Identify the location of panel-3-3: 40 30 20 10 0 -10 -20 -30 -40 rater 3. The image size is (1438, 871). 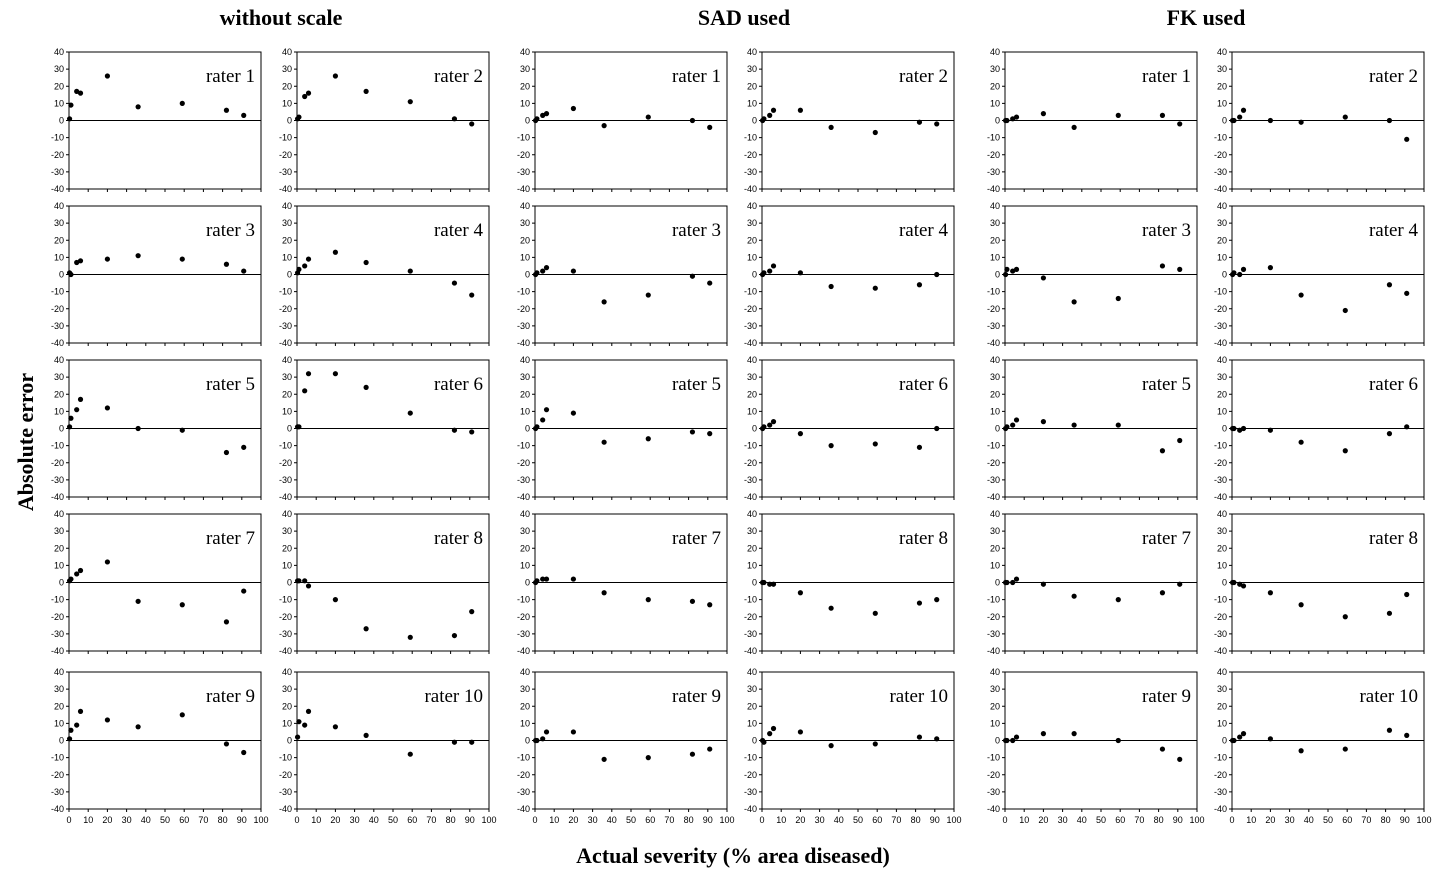
(1092, 274).